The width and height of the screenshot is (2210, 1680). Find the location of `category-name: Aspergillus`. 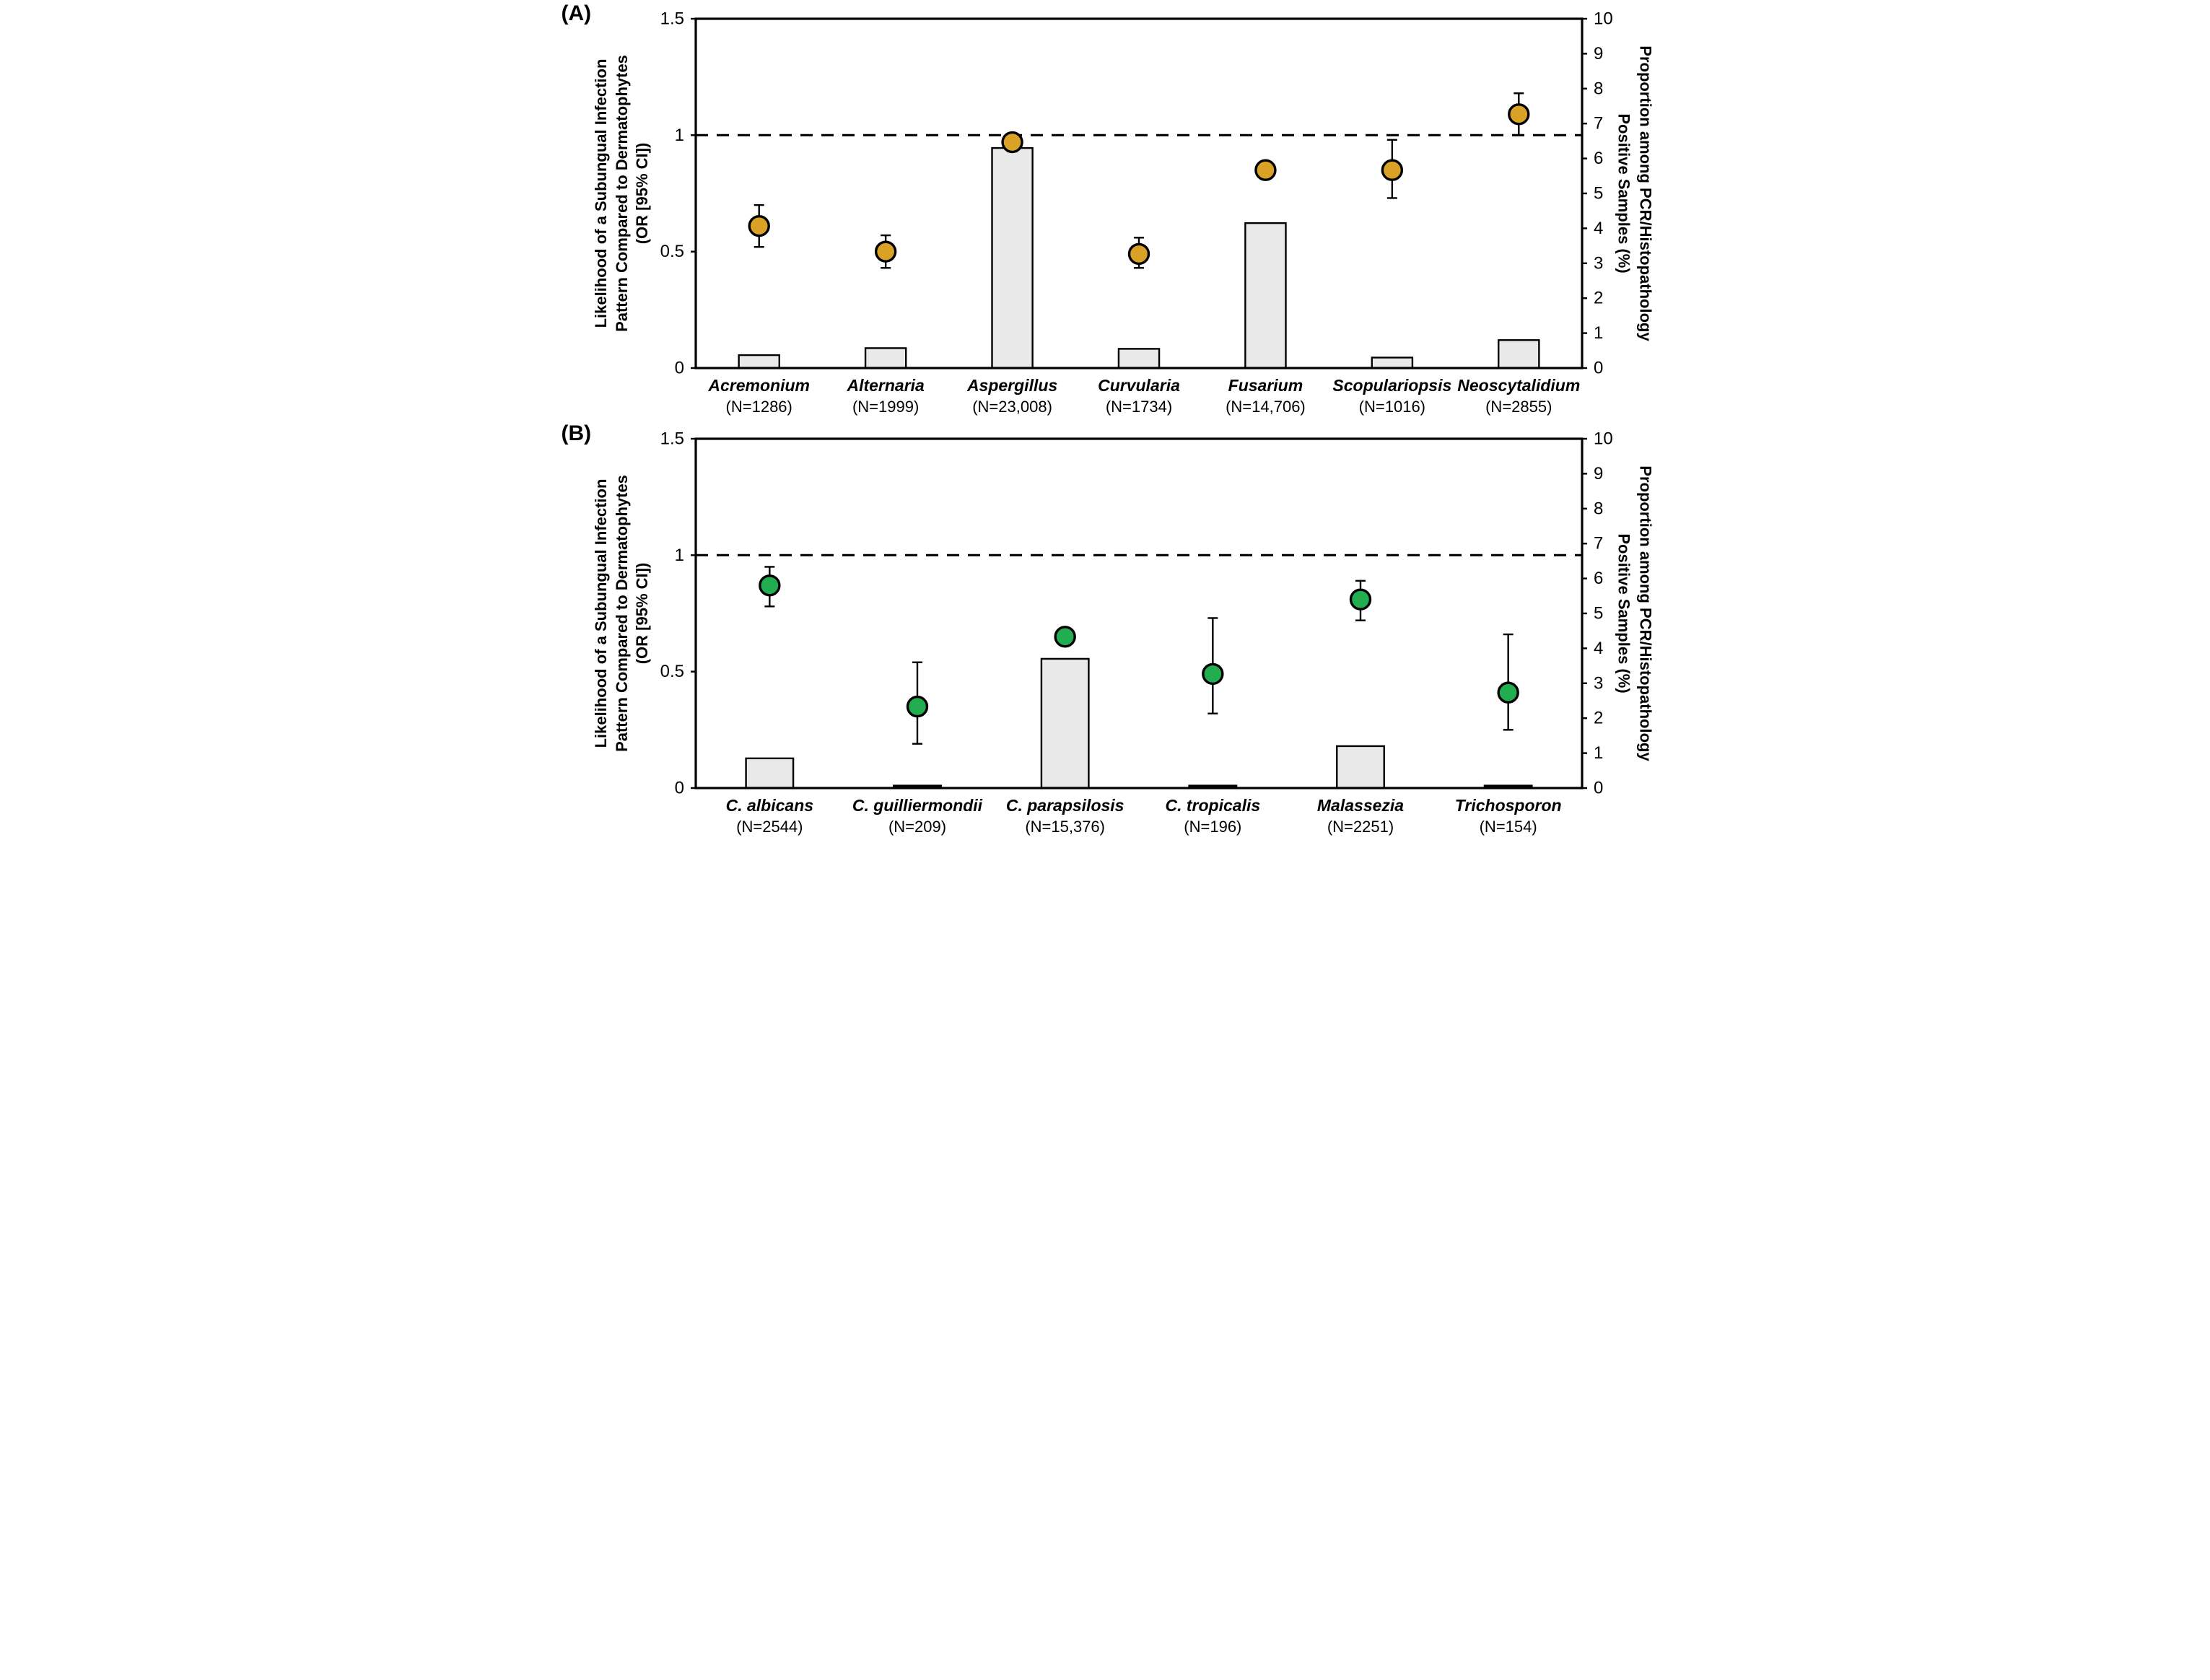

category-name: Aspergillus is located at coordinates (1011, 385).